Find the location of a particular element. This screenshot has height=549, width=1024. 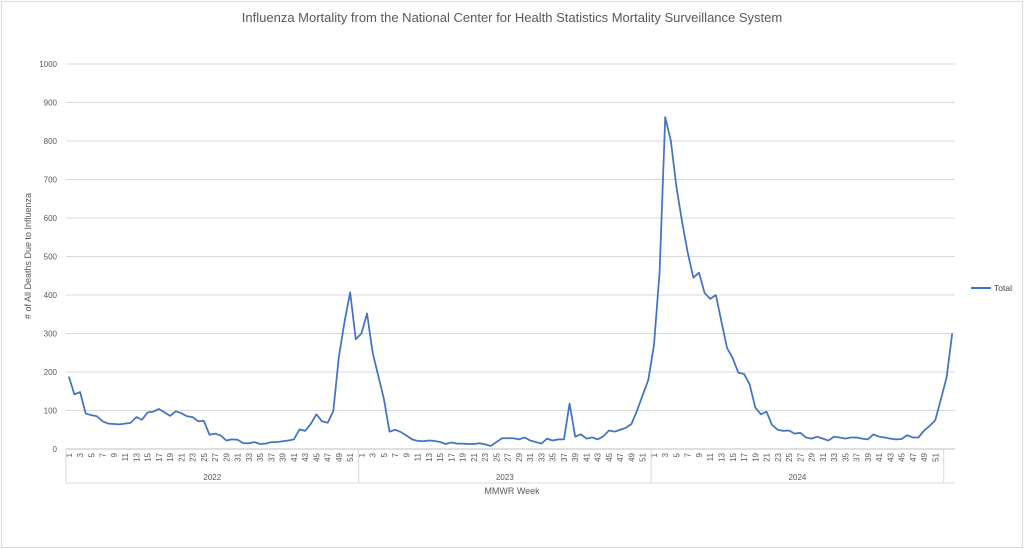

legend-label-total: Total is located at coordinates (1003, 288).